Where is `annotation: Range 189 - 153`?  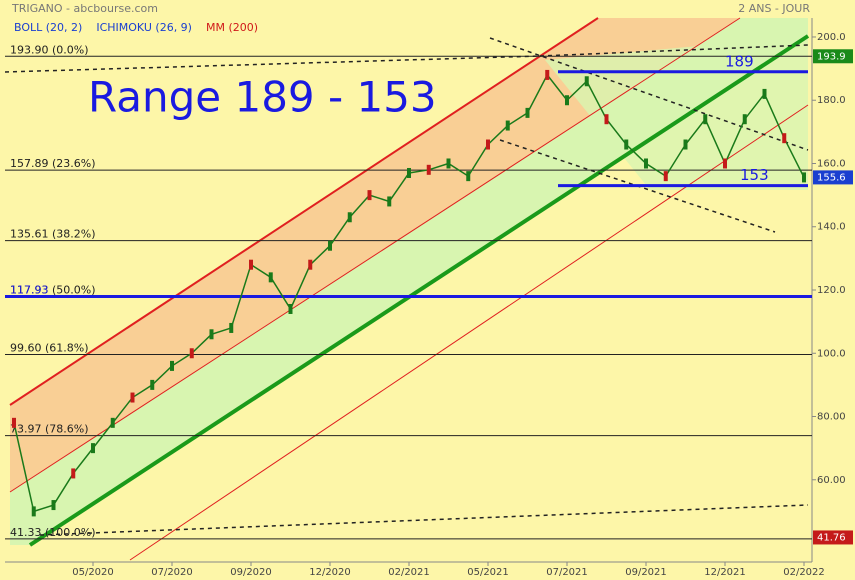 annotation: Range 189 - 153 is located at coordinates (262, 97).